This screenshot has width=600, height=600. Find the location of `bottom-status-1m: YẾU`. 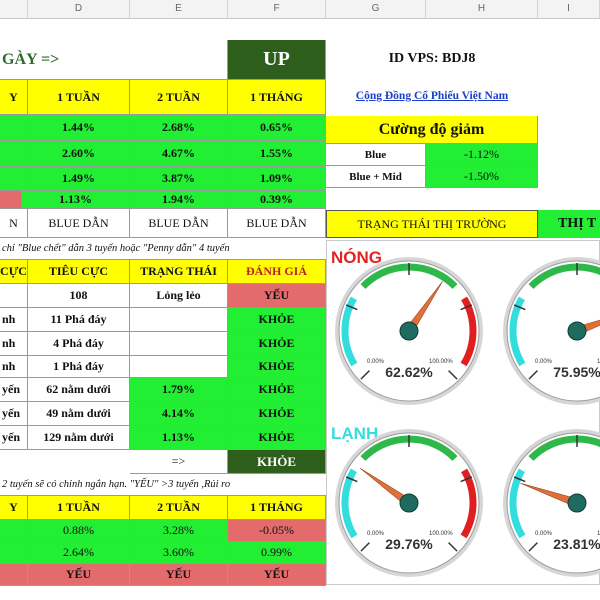

bottom-status-1m: YẾU is located at coordinates (277, 575).